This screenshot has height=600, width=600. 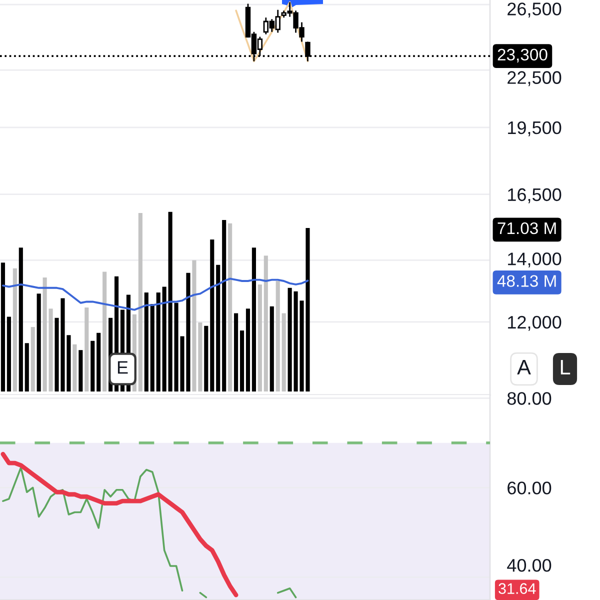 What do you see at coordinates (530, 488) in the screenshot?
I see `y-tick-label: 60.00` at bounding box center [530, 488].